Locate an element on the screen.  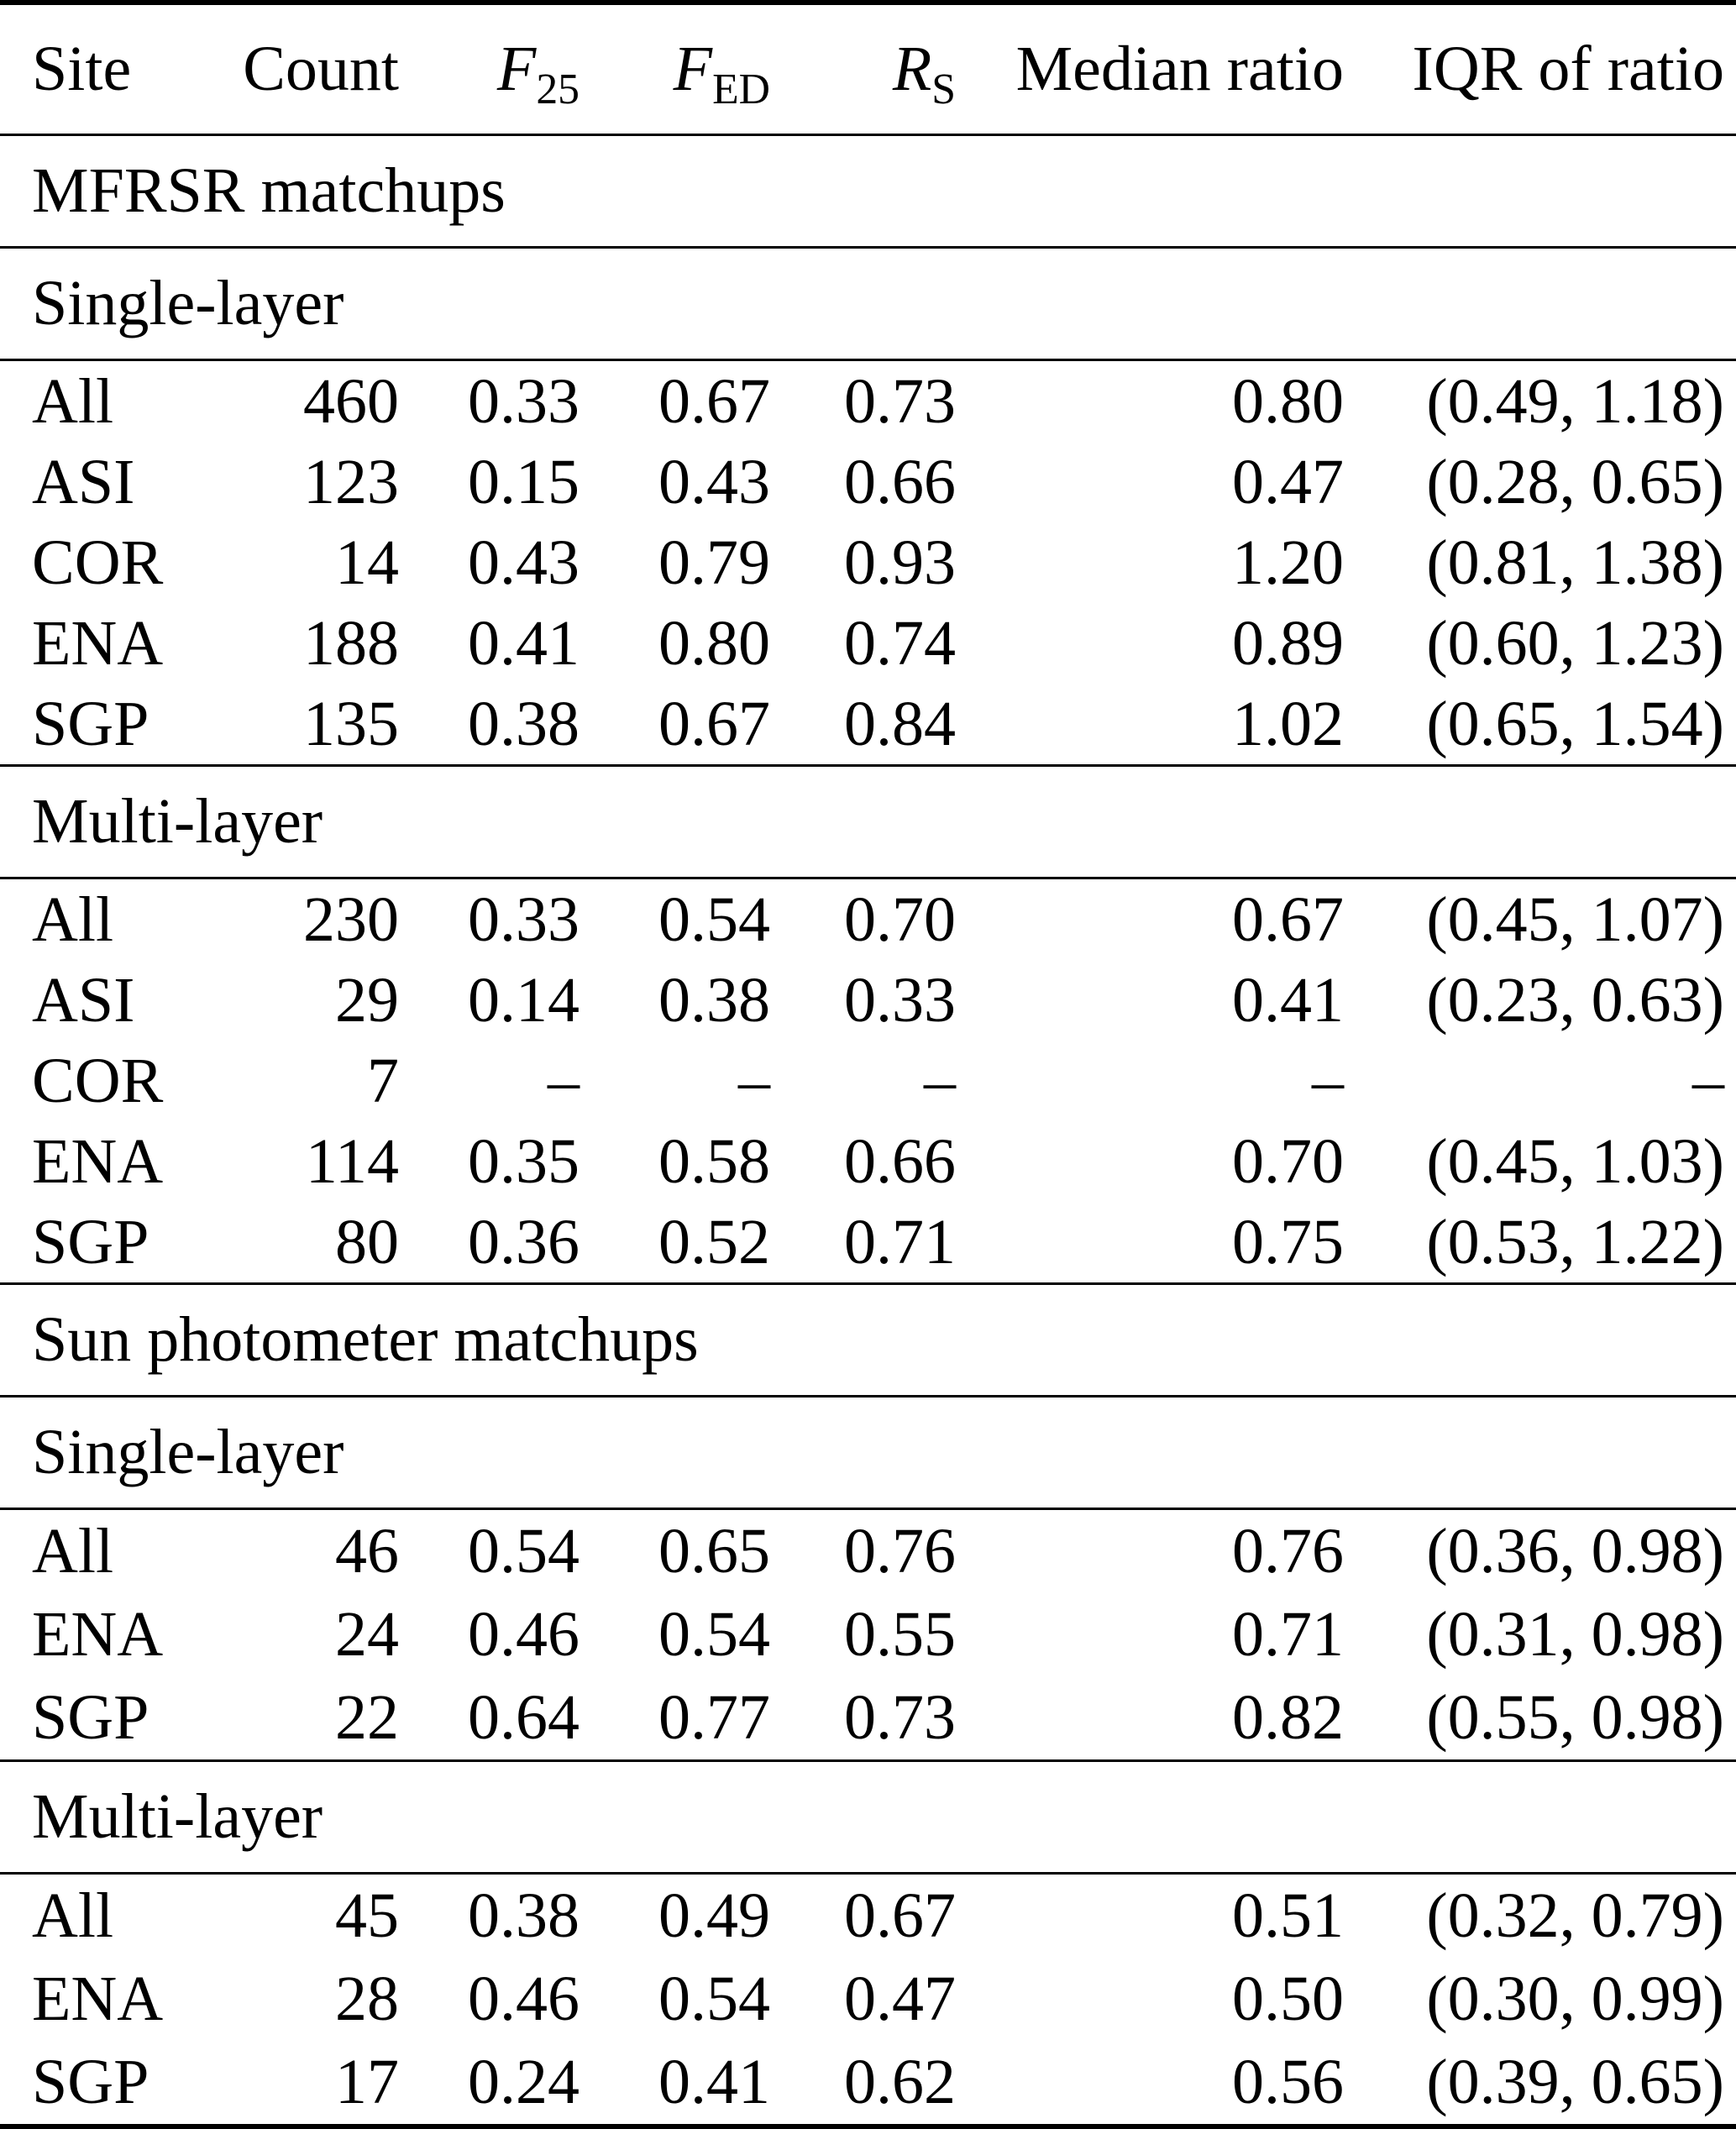
subsection-title-row: Single-layer is located at coordinates (868, 1453).